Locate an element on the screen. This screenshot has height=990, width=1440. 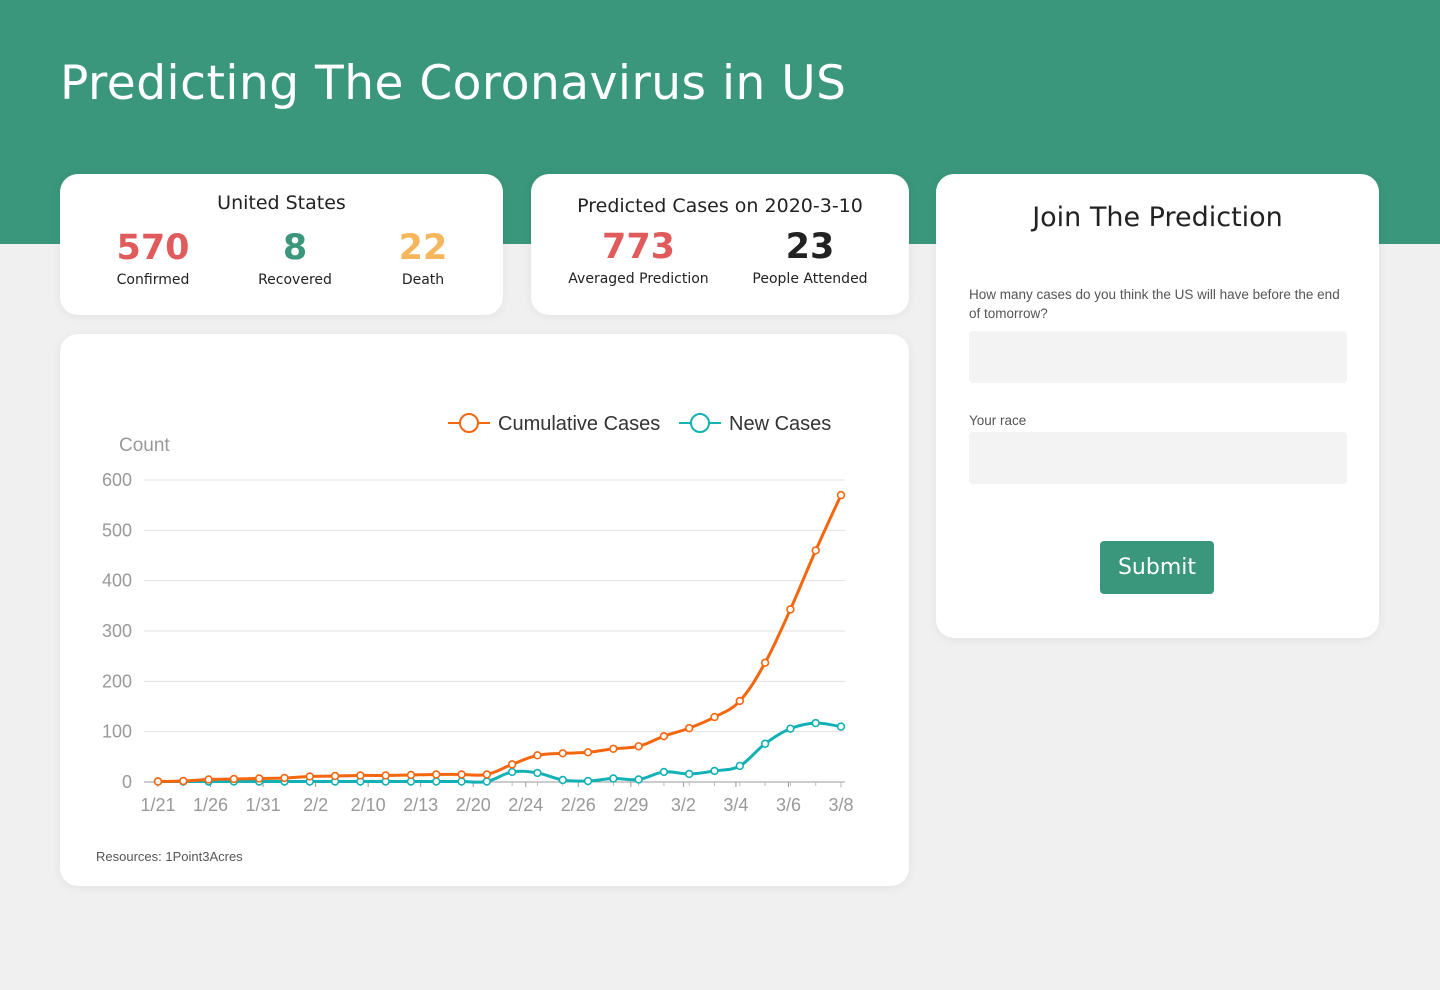
y-tick-label: 300 is located at coordinates (117, 631).